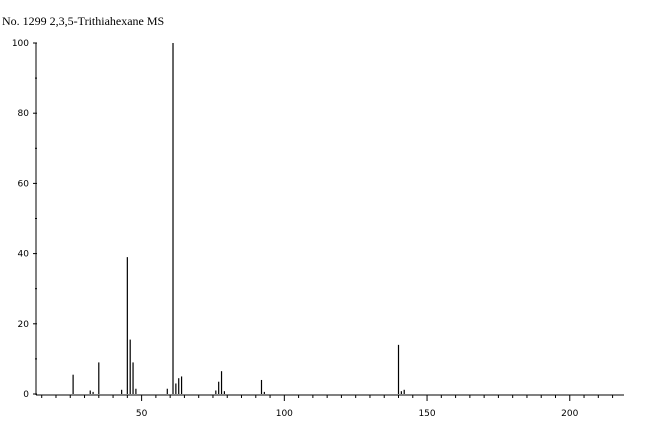 The height and width of the screenshot is (446, 650). What do you see at coordinates (142, 414) in the screenshot?
I see `x-tick-label: 50` at bounding box center [142, 414].